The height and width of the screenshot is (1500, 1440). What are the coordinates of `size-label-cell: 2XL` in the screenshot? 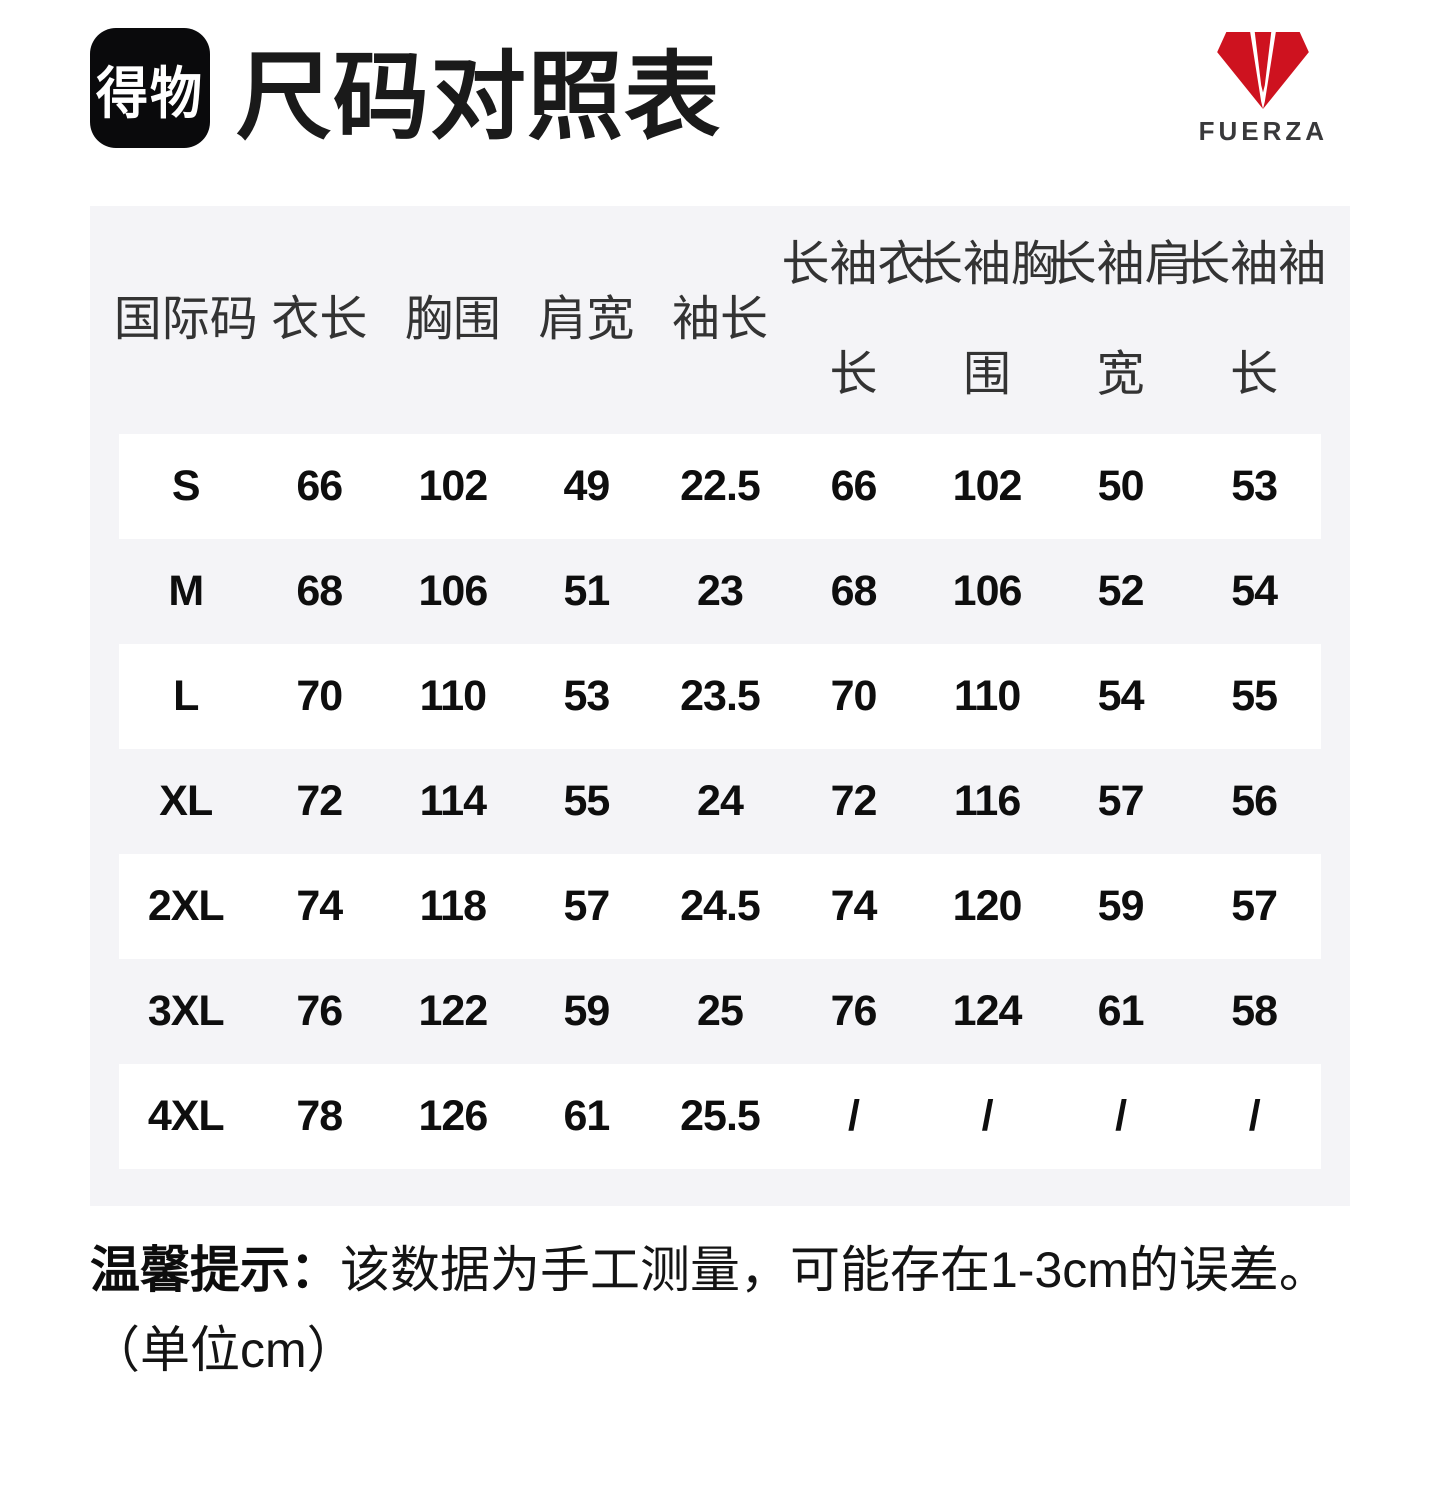 It's located at (186, 906).